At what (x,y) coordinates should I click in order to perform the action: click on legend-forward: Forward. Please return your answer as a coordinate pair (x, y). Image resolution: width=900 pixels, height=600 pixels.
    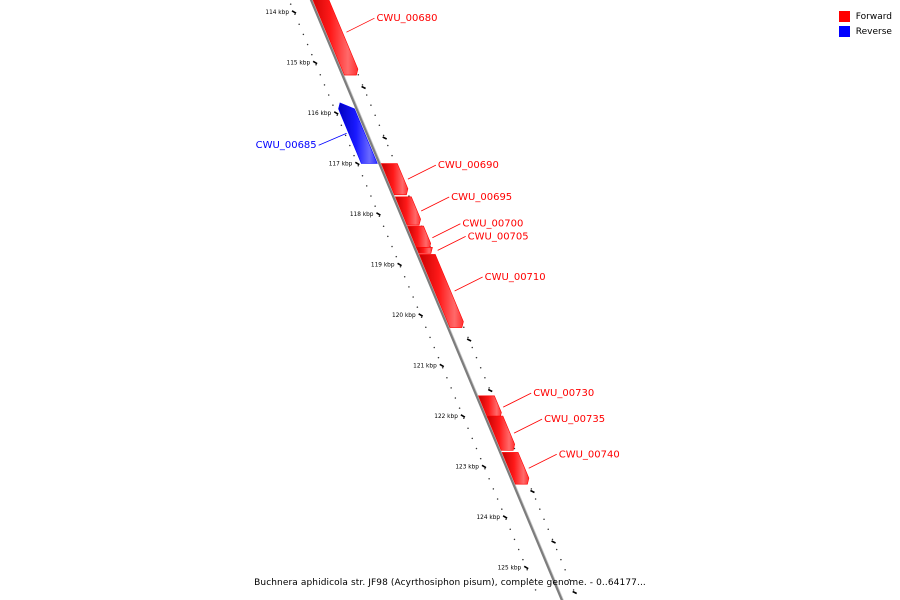
    Looking at the image, I should click on (865, 16).